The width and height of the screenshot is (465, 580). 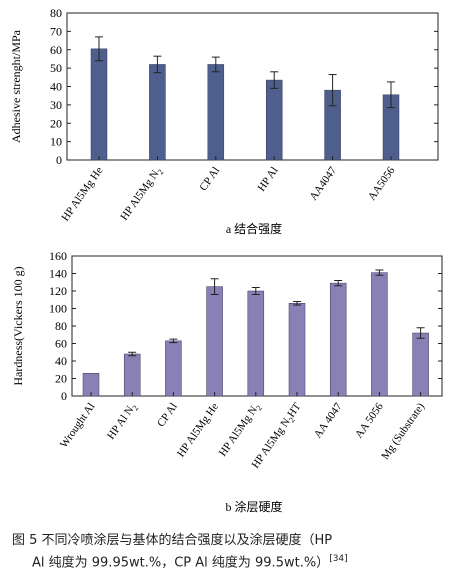 I want to click on x-tick-label-1: HP Al N2, so click(x=122, y=422).